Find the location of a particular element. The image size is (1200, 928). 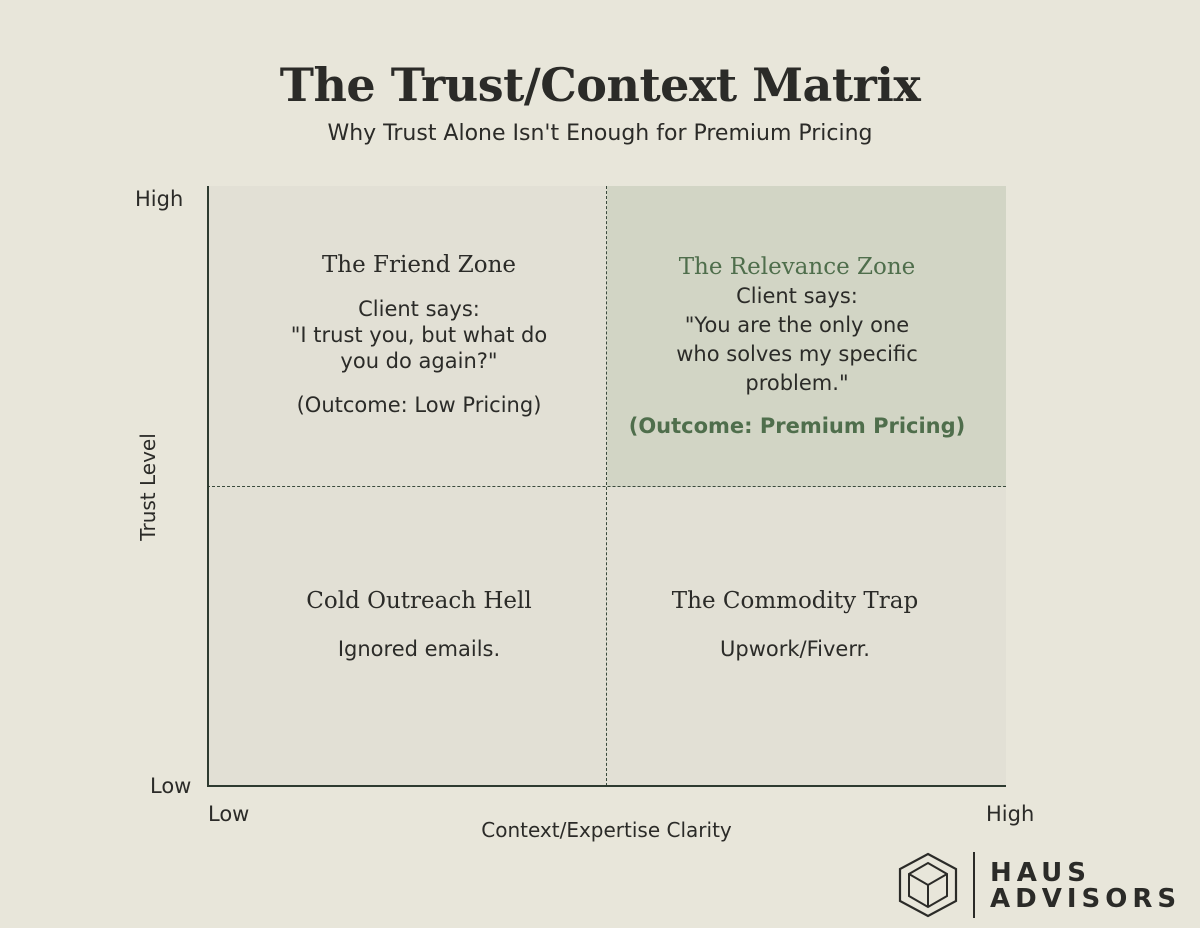

y-tick-low: Low is located at coordinates (171, 786).